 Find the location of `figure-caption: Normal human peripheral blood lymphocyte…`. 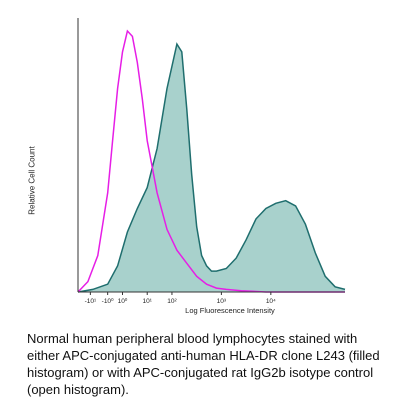

figure-caption: Normal human peripheral blood lymphocyte… is located at coordinates (203, 364).